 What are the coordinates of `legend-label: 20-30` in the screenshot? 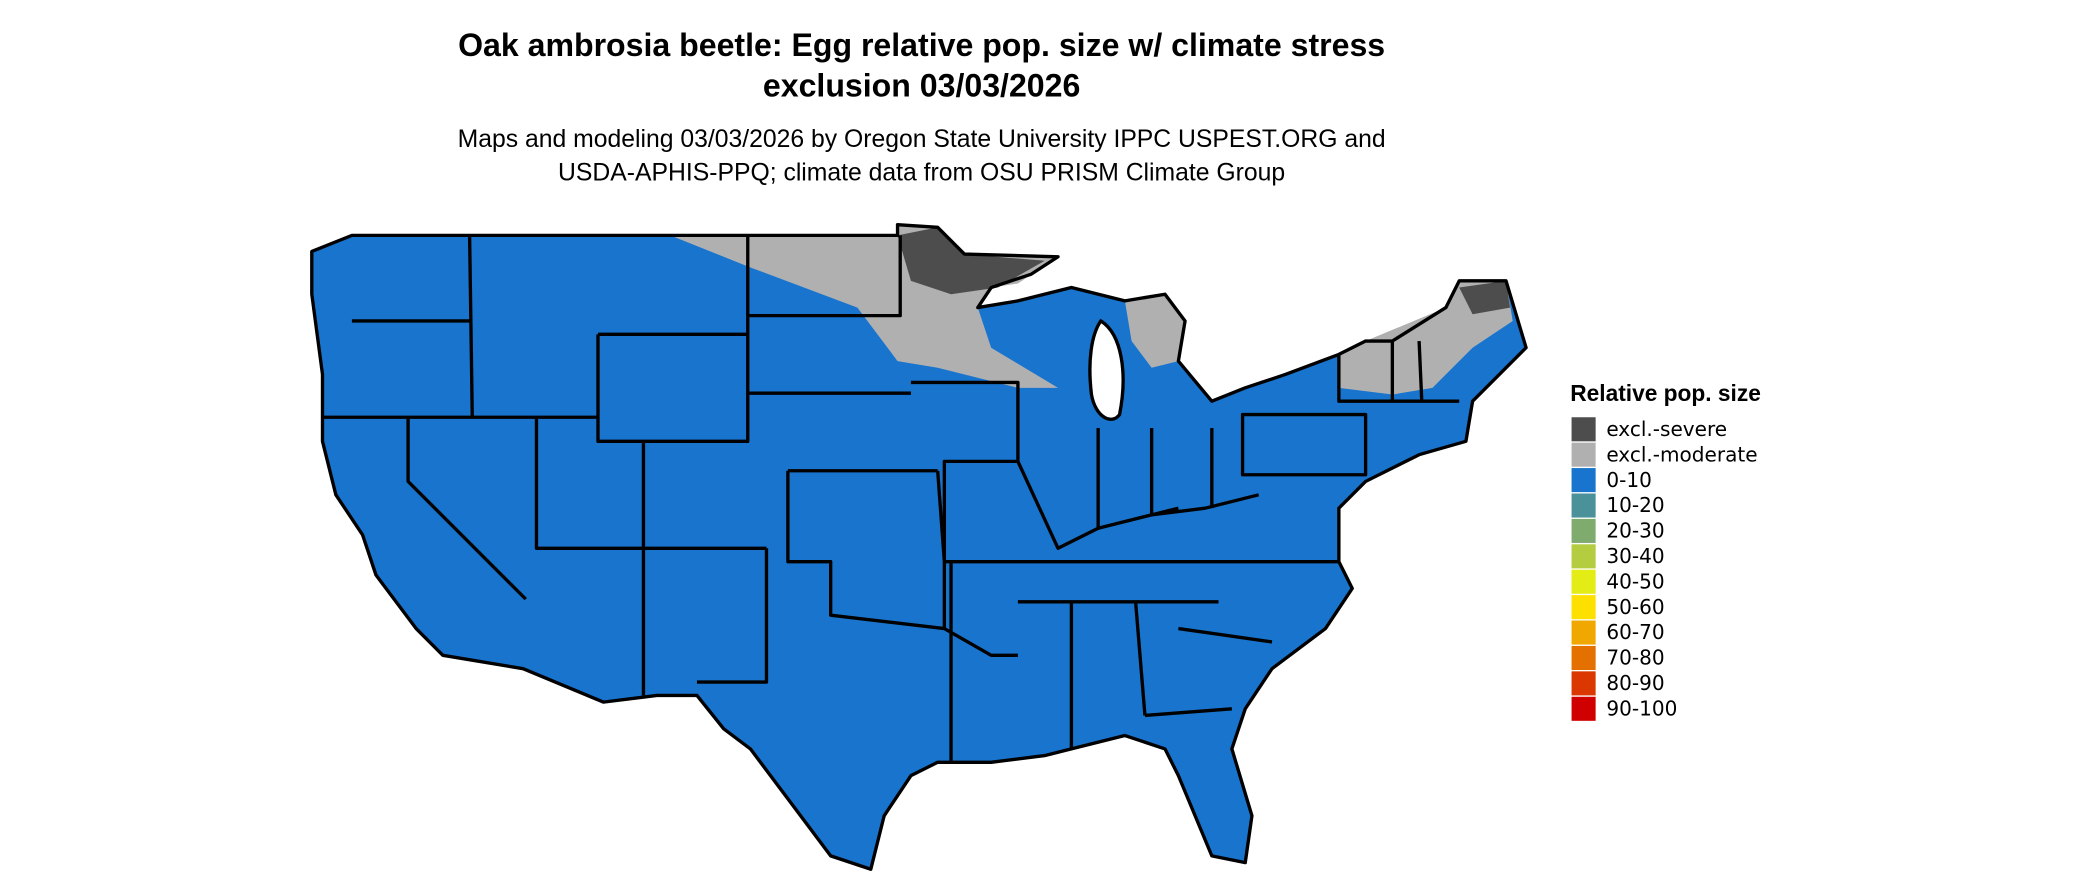 It's located at (1635, 531).